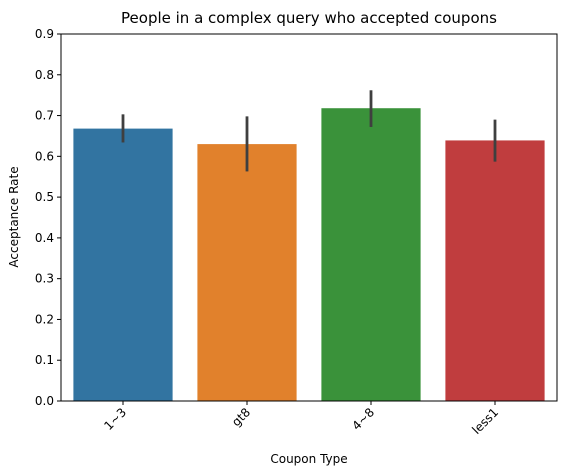 Image resolution: width=567 pixels, height=476 pixels. What do you see at coordinates (44, 238) in the screenshot?
I see `y-tick-label: 0.4` at bounding box center [44, 238].